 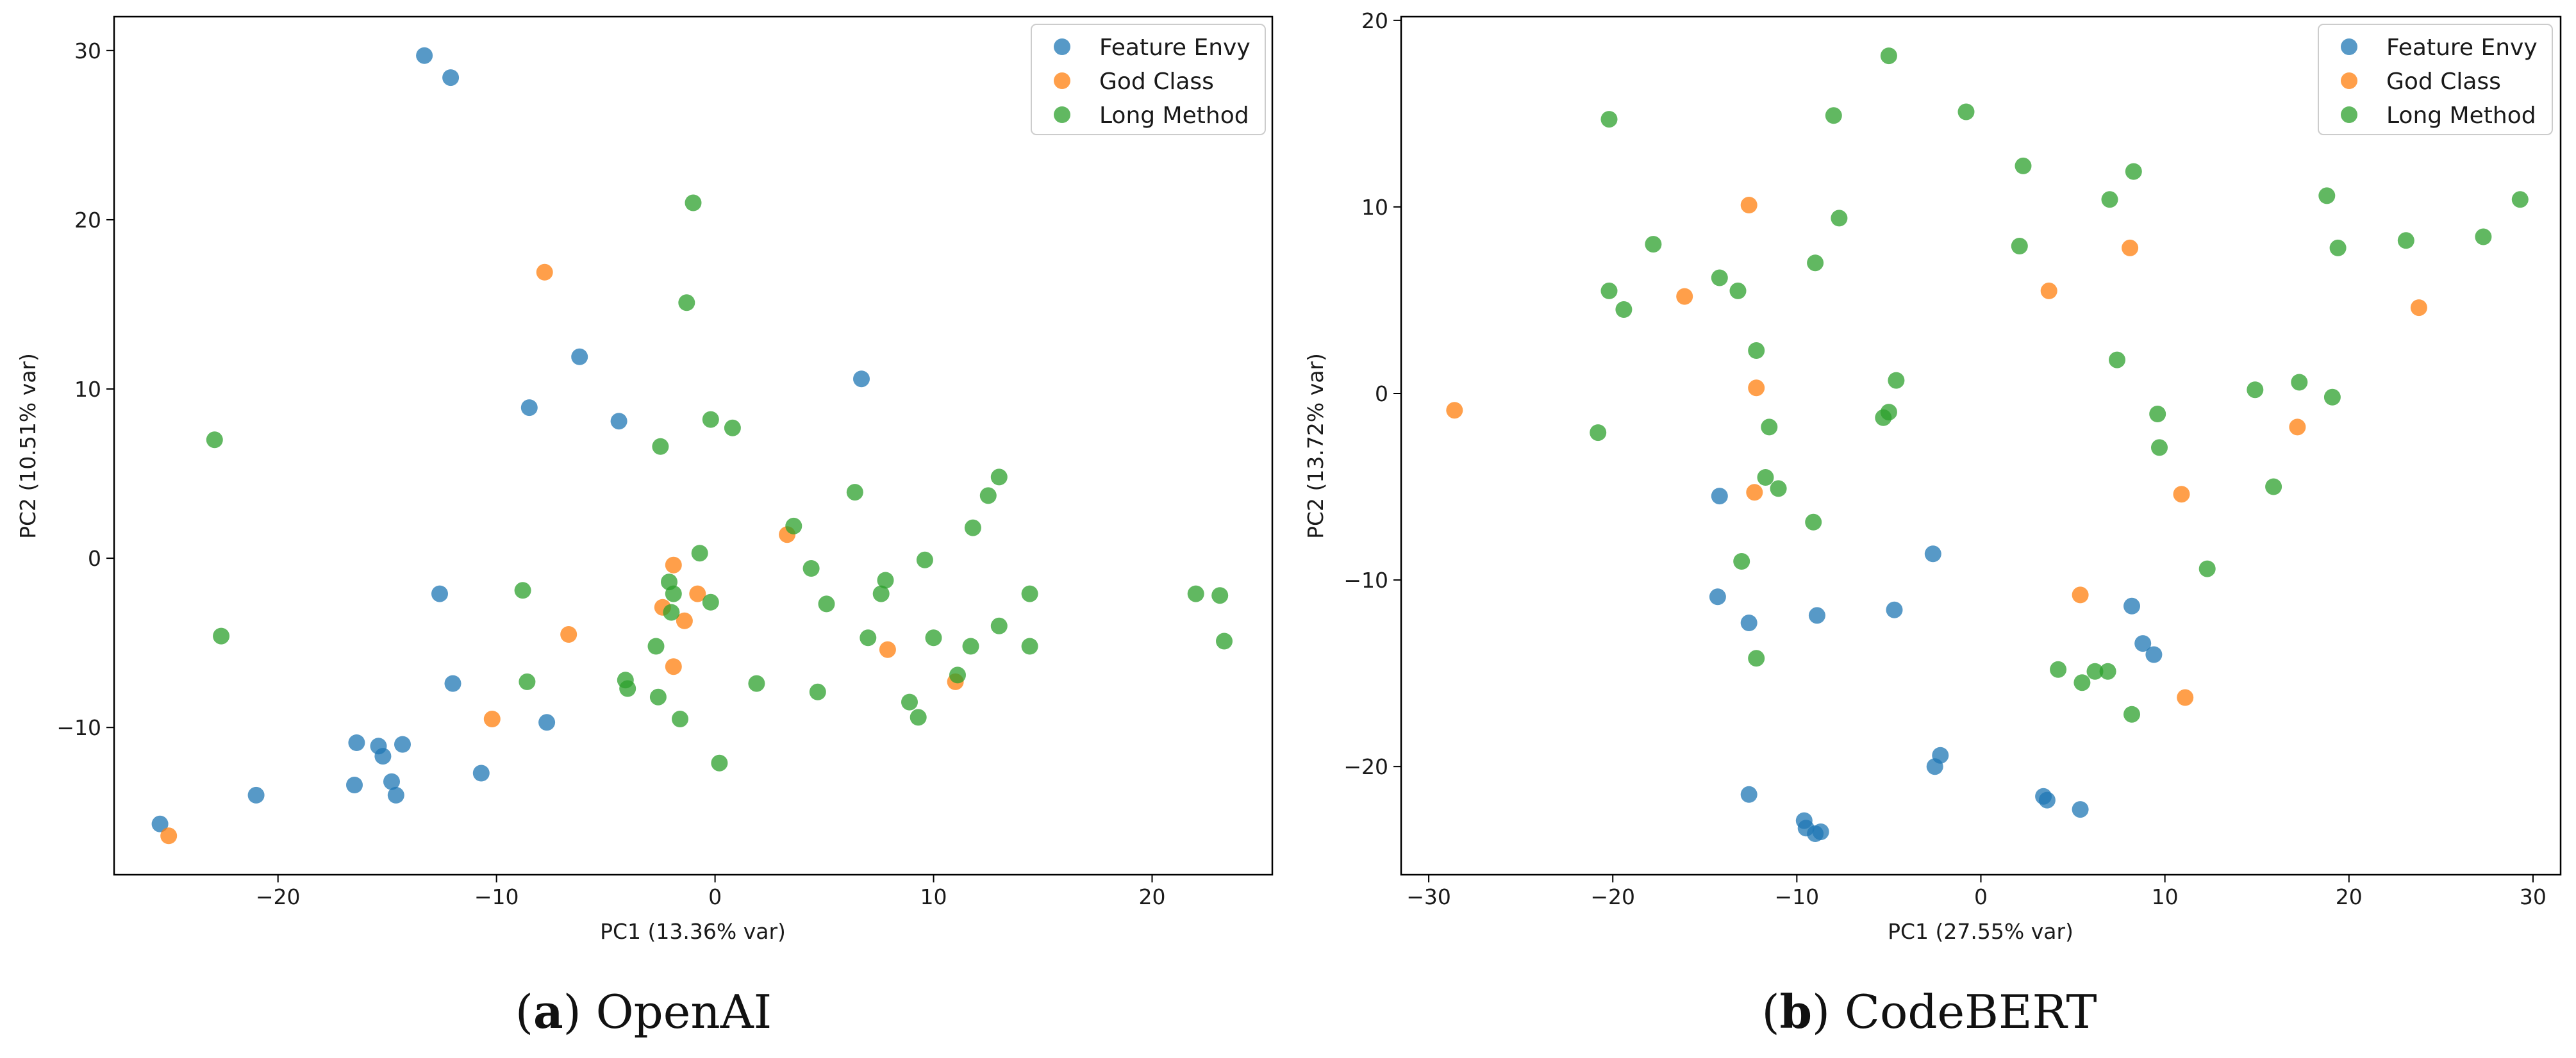 What do you see at coordinates (934, 896) in the screenshot?
I see `x-tick-label: 10` at bounding box center [934, 896].